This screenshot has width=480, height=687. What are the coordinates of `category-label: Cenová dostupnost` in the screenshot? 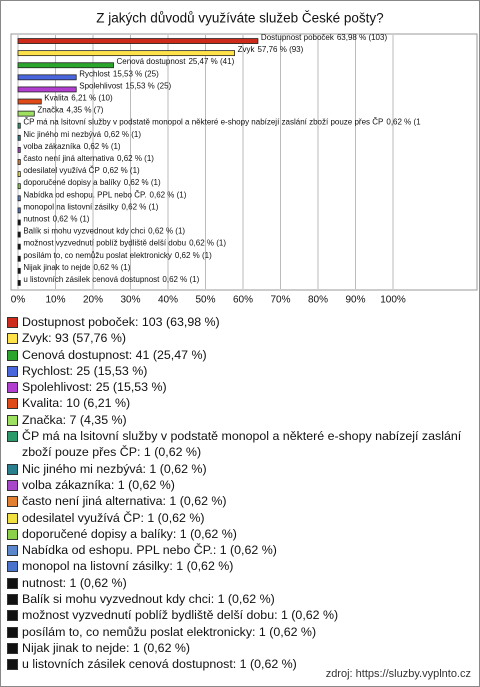 It's located at (152, 61).